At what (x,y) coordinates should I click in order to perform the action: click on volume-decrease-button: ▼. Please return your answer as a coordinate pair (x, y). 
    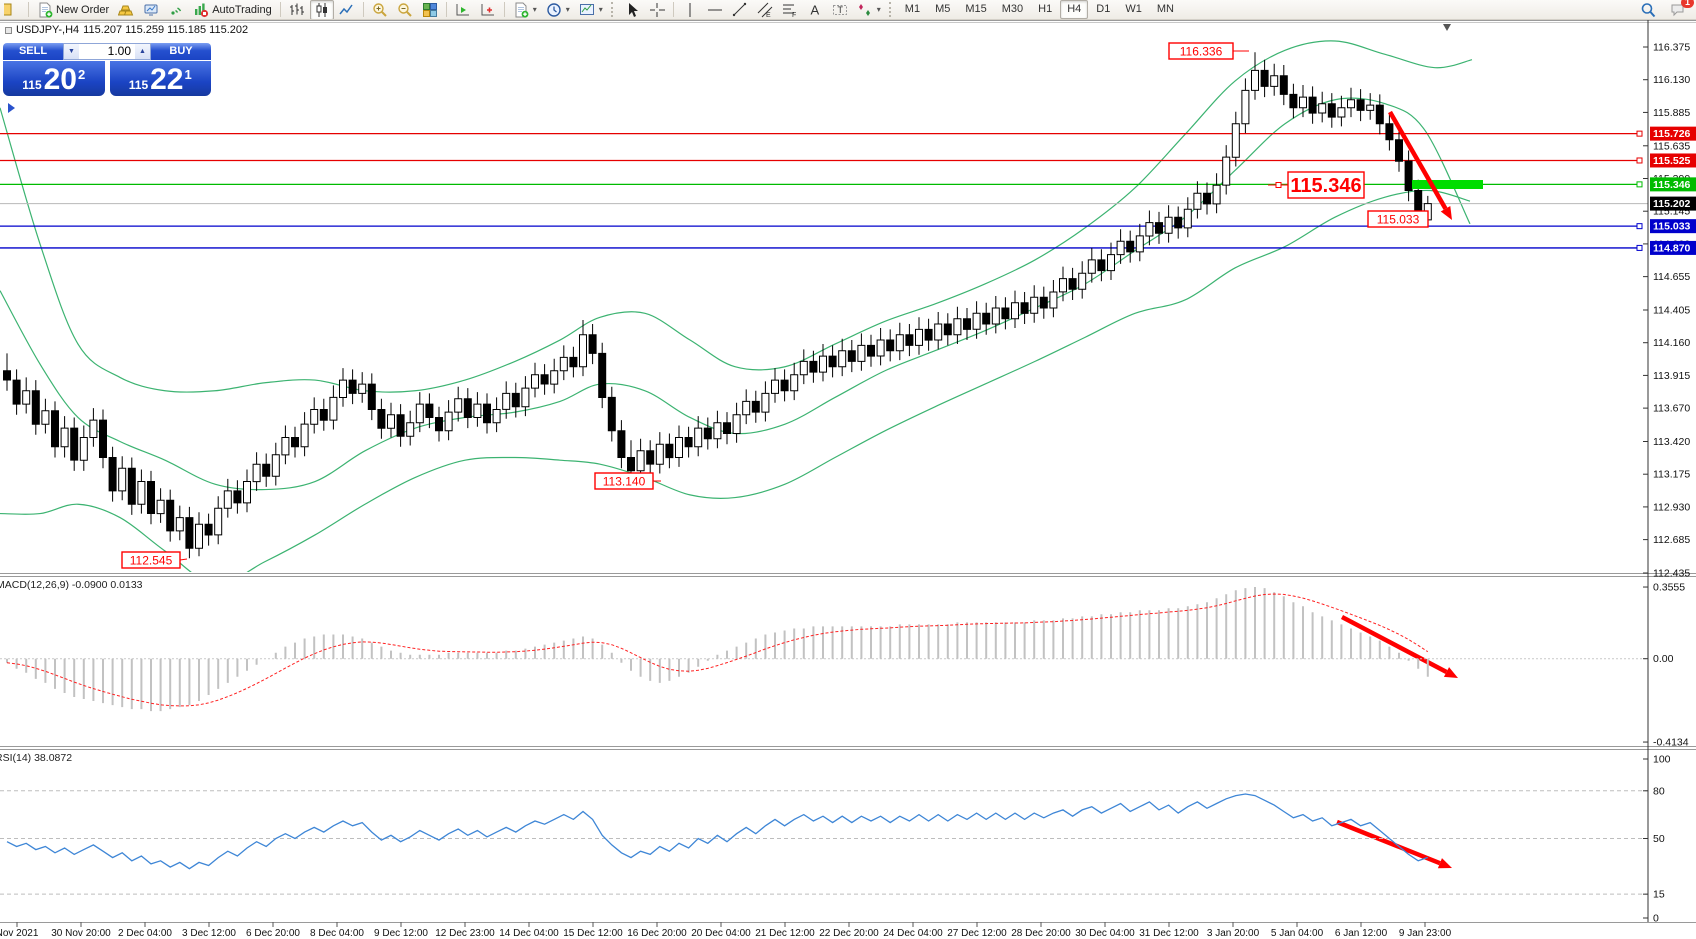
    Looking at the image, I should click on (71, 51).